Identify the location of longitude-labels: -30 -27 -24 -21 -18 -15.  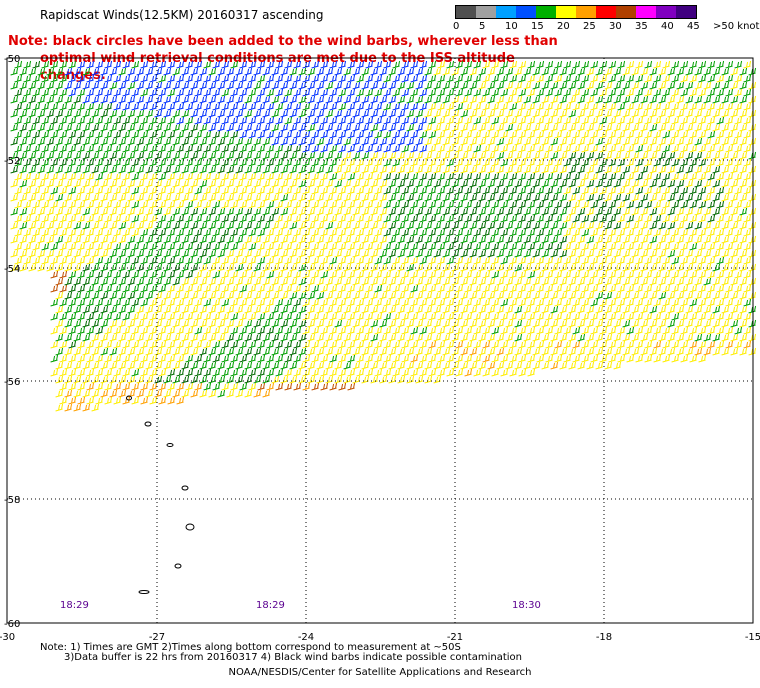
(380, 637).